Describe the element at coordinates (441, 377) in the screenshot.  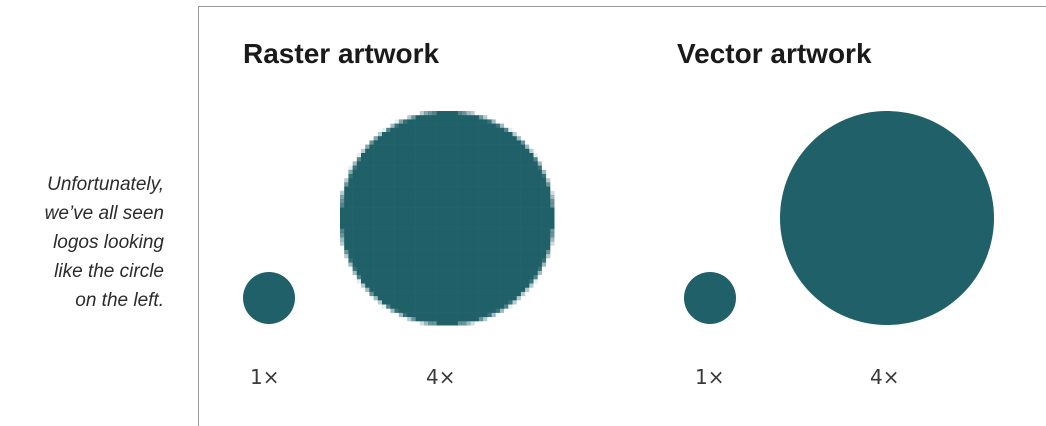
I see `raster-4x-label: 4×` at that location.